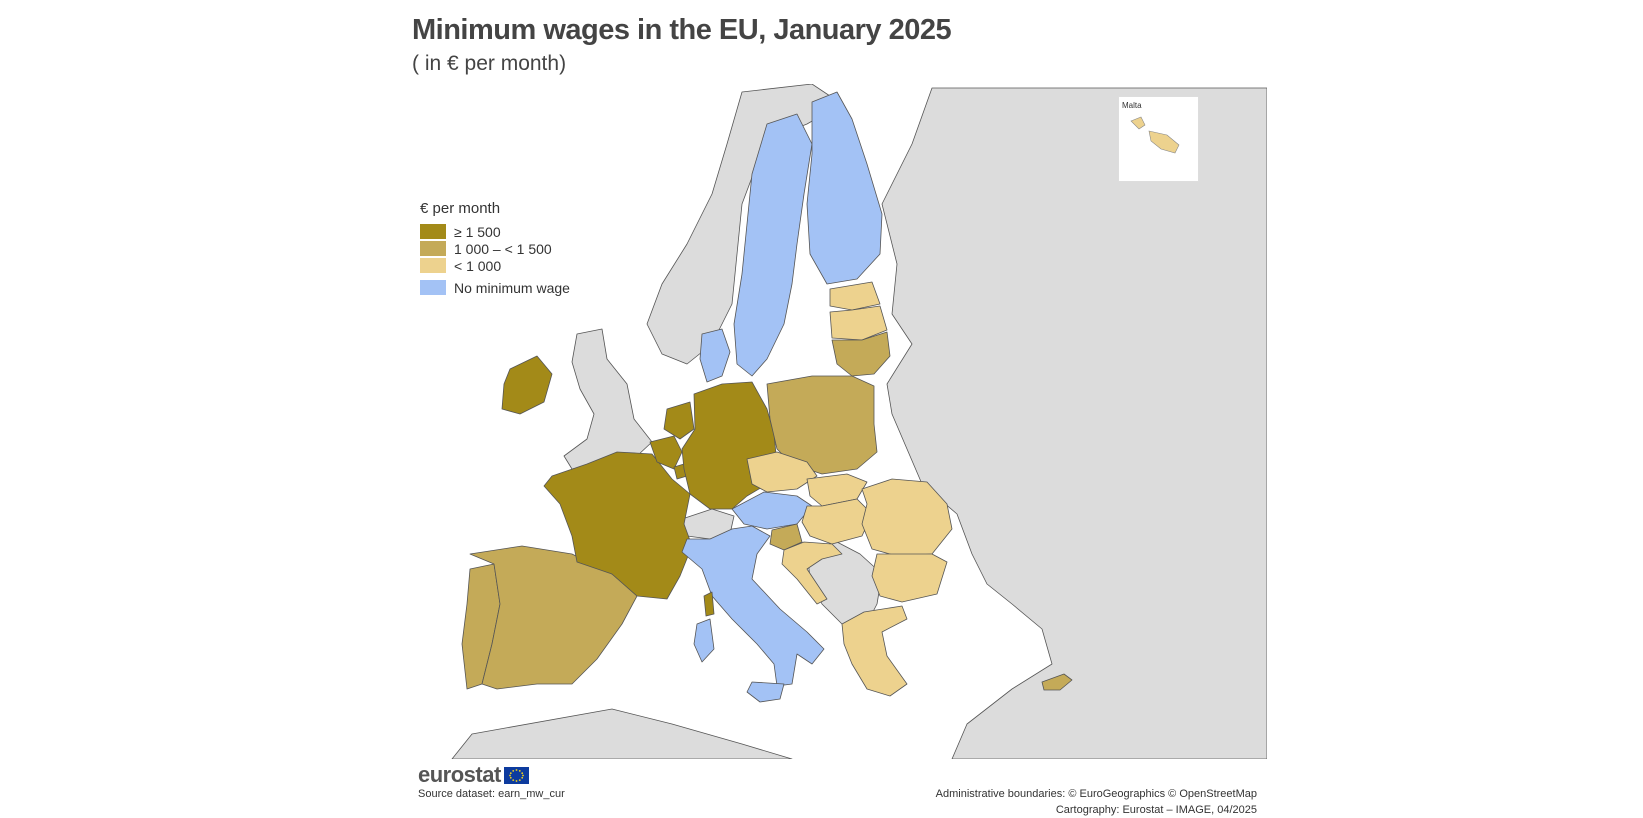 This screenshot has height=818, width=1643. What do you see at coordinates (527, 385) in the screenshot?
I see `country-ireland` at bounding box center [527, 385].